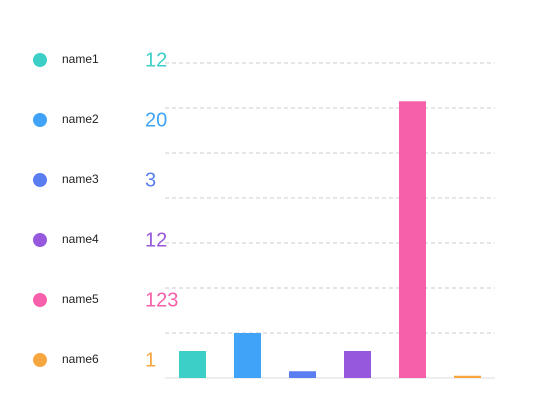  Describe the element at coordinates (80, 299) in the screenshot. I see `legend-label: name5` at that location.